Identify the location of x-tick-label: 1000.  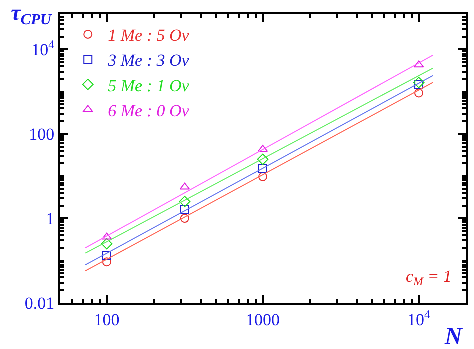
(263, 320).